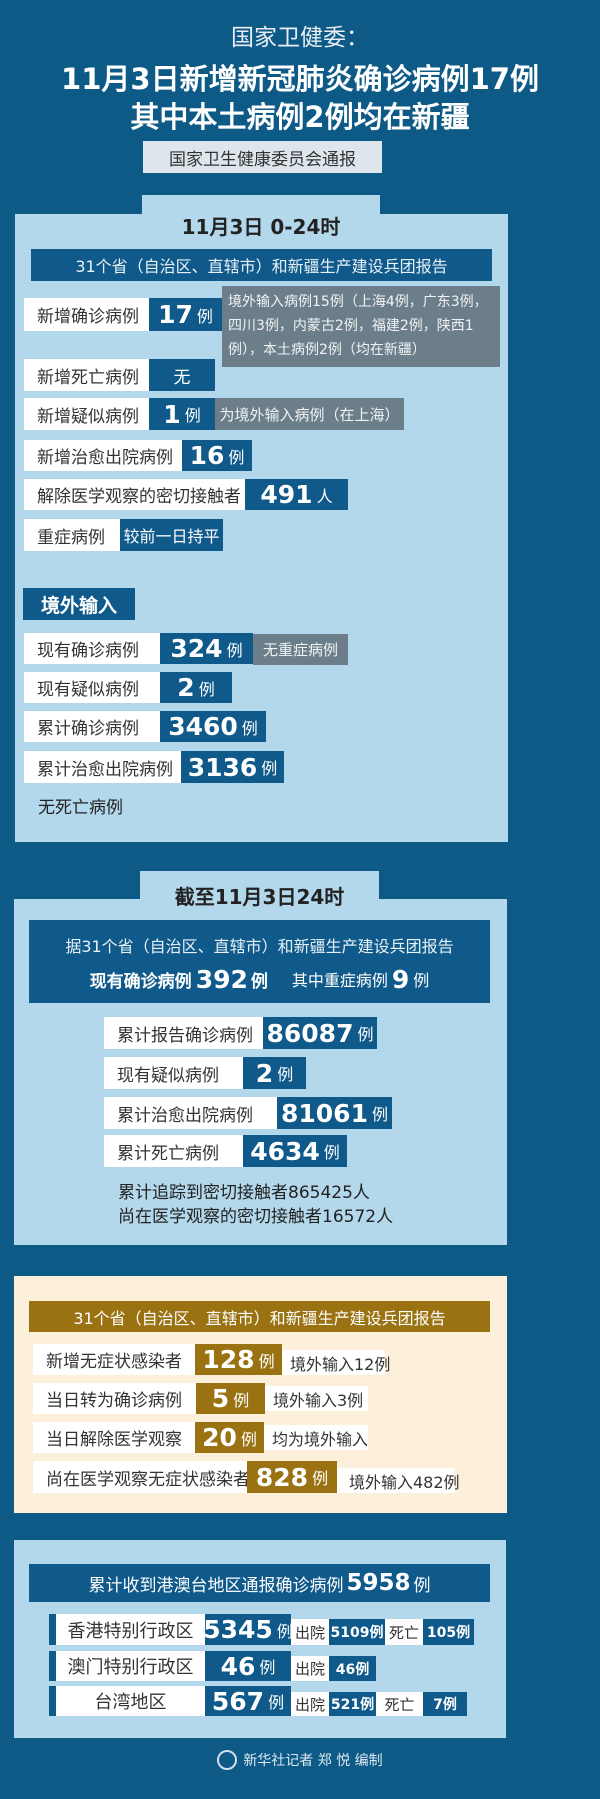  What do you see at coordinates (185, 314) in the screenshot?
I see `row-value: 17 例` at bounding box center [185, 314].